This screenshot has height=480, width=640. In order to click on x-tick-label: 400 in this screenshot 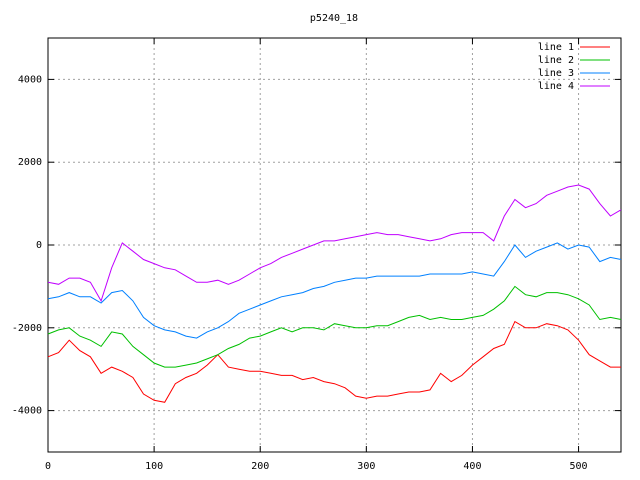, I will do `click(472, 466)`.